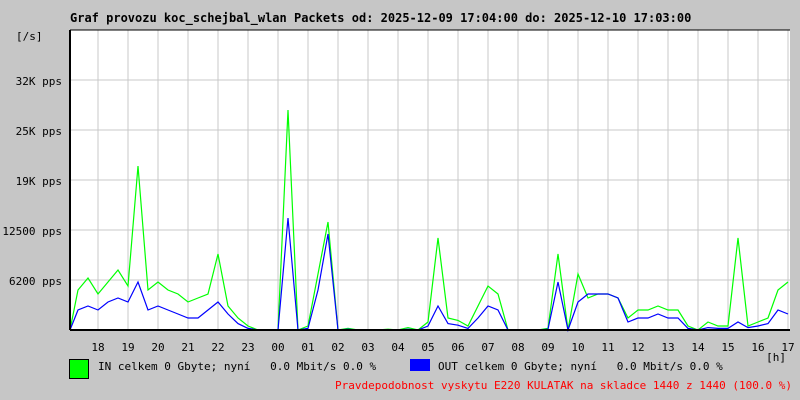 Image resolution: width=800 pixels, height=400 pixels. Describe the element at coordinates (237, 366) in the screenshot. I see `in-legend-text: IN celkem 0 Gbyte; nyní 0.0 Mbit/s 0.0 %` at that location.